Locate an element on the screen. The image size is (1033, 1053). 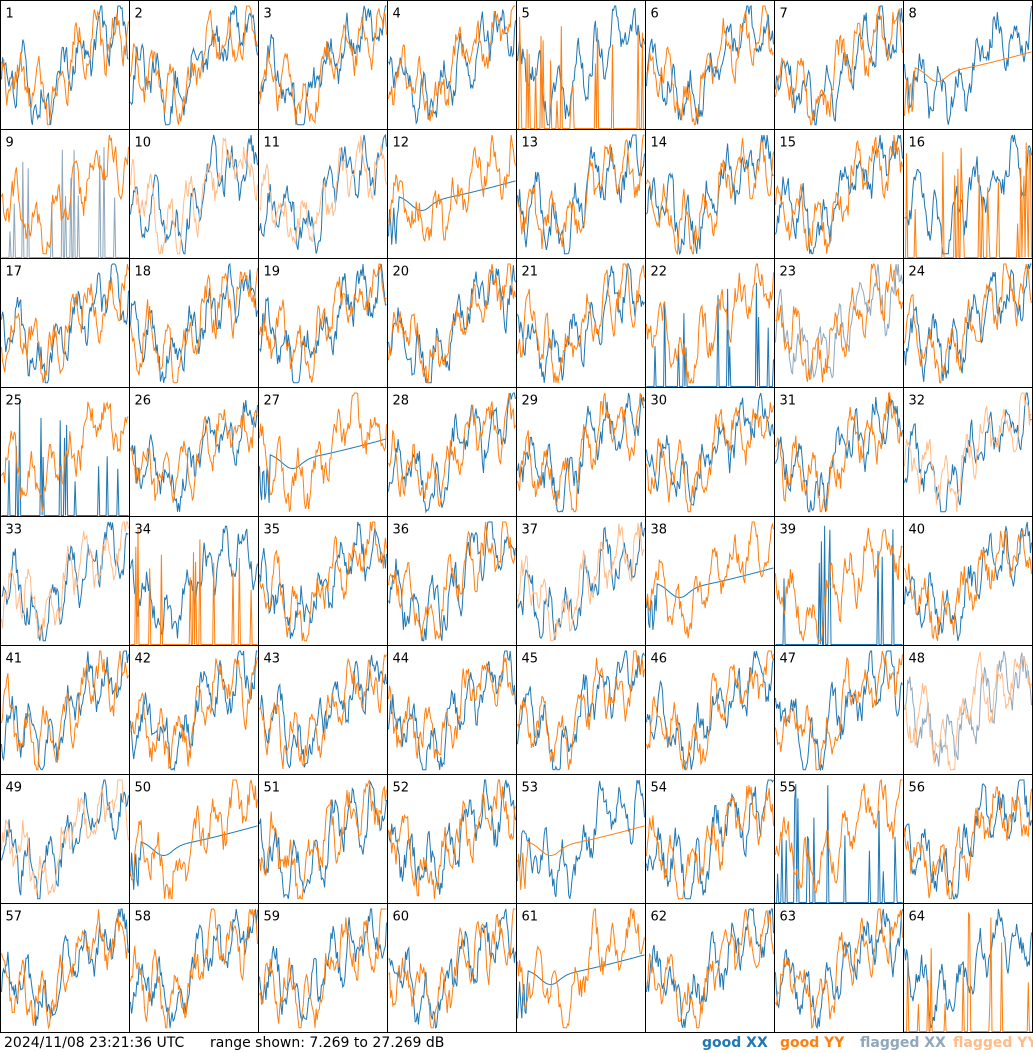
panel-41: 41 is located at coordinates (65, 710).